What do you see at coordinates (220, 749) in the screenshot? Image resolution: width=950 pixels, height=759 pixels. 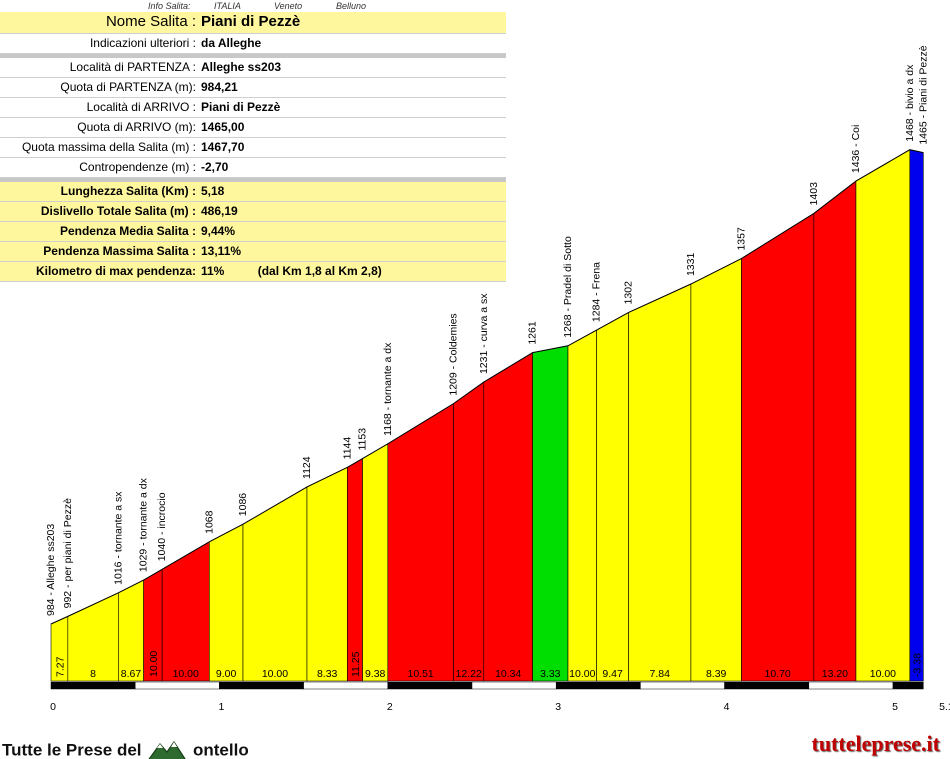 I see `logo-text-after: ontello` at bounding box center [220, 749].